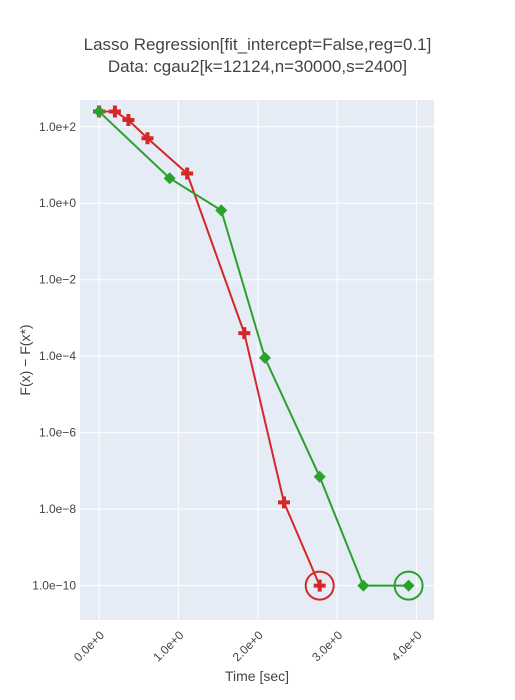 The width and height of the screenshot is (515, 700). I want to click on x-axis-title: Time [sec], so click(257, 676).